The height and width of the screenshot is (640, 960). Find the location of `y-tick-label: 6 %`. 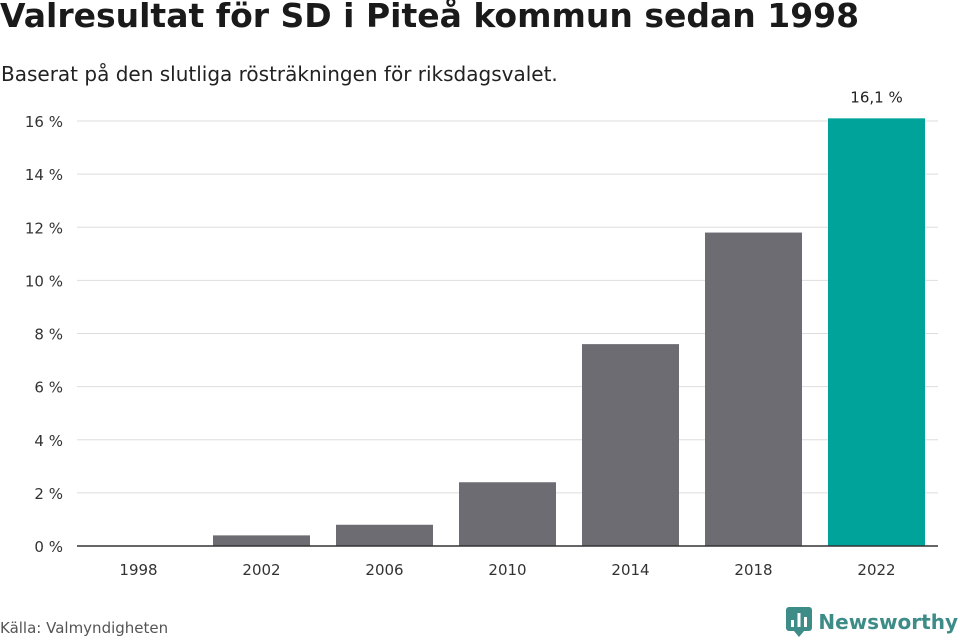

y-tick-label: 6 % is located at coordinates (48, 388).